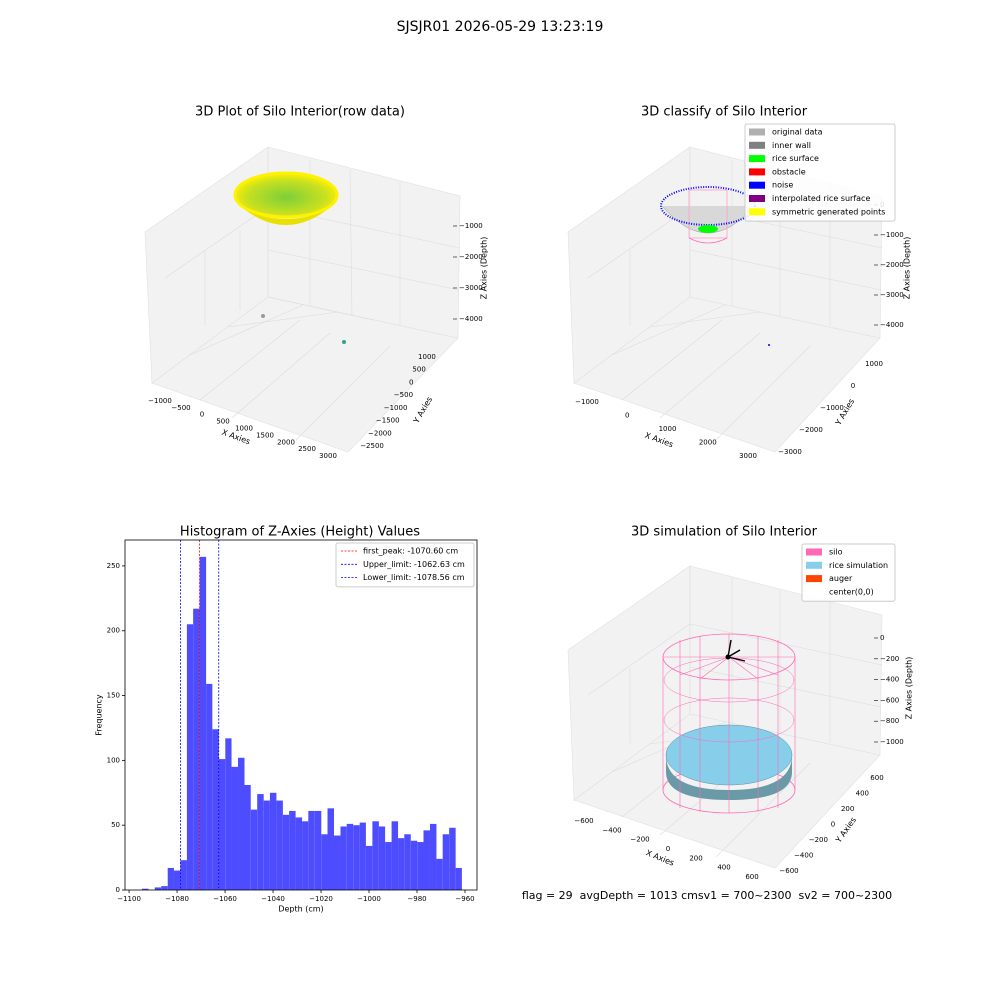  Describe the element at coordinates (416, 899) in the screenshot. I see `x-tick-label: −980` at that location.